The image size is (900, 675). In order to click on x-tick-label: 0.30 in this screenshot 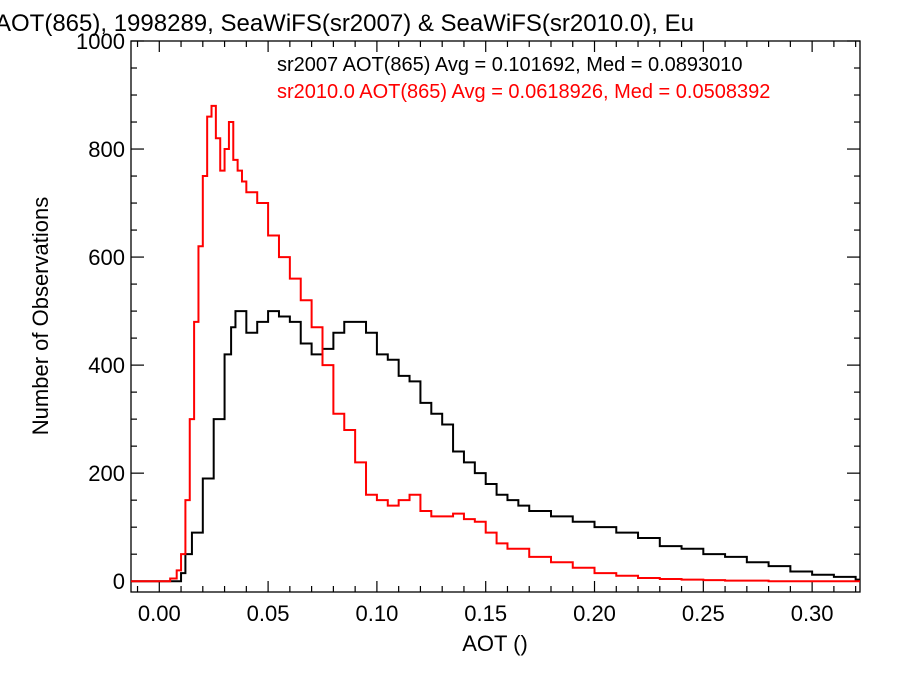, I will do `click(812, 613)`.